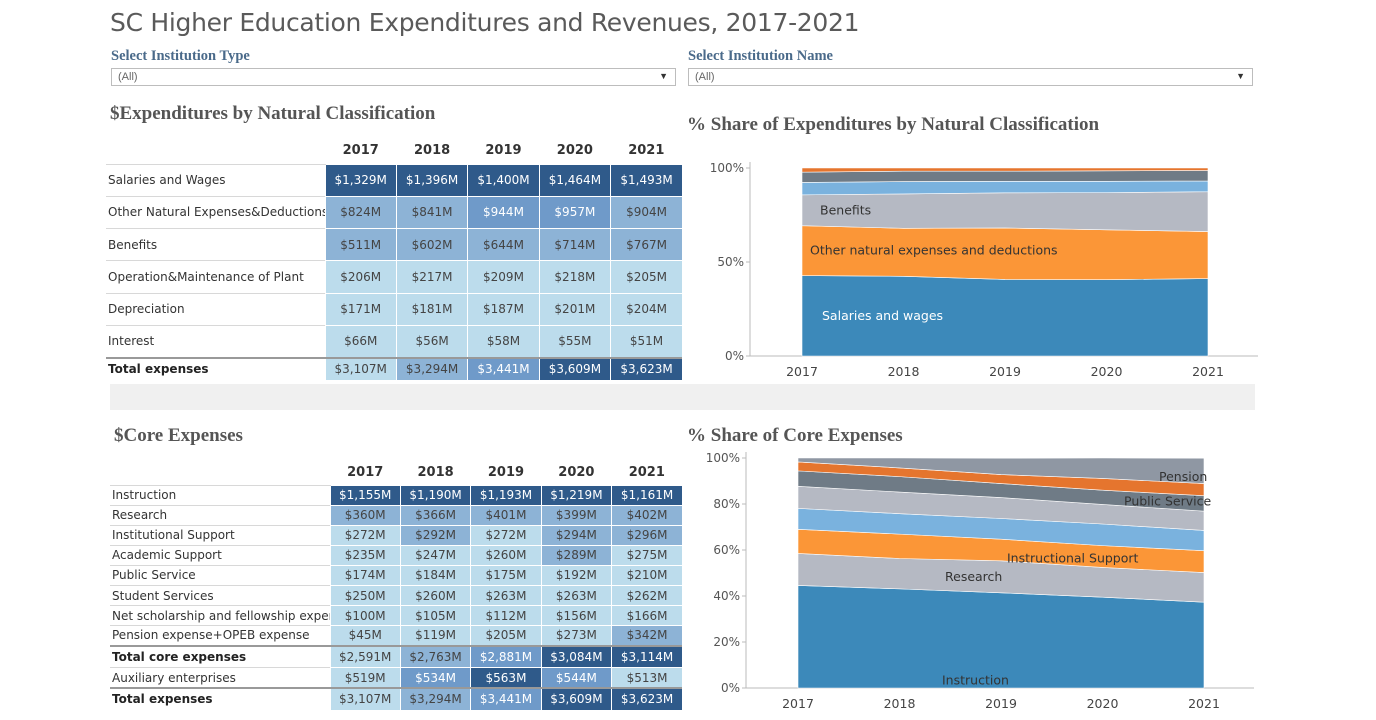 The height and width of the screenshot is (720, 1376). I want to click on table-cell: $296M, so click(646, 535).